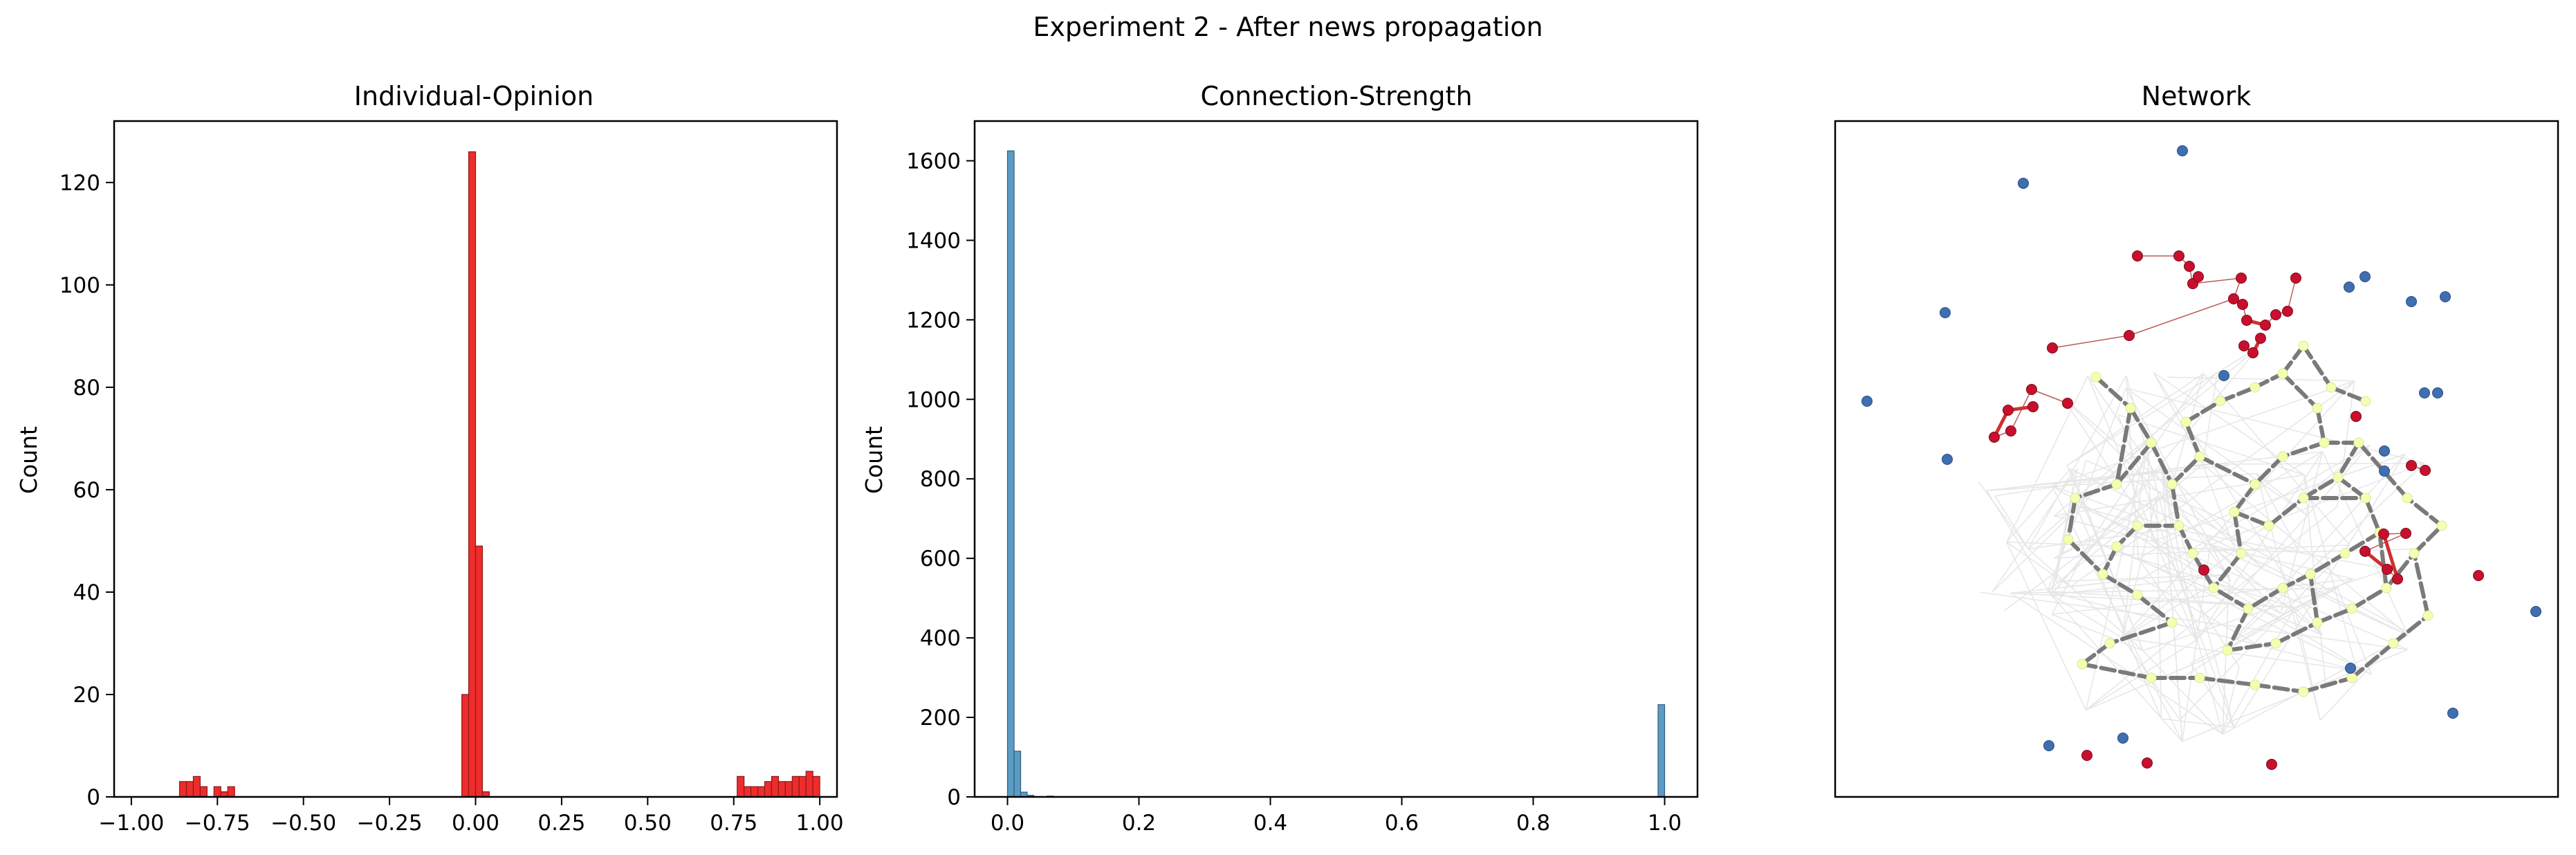 The width and height of the screenshot is (2576, 855). I want to click on opinion-ytick-label: 40, so click(86, 593).